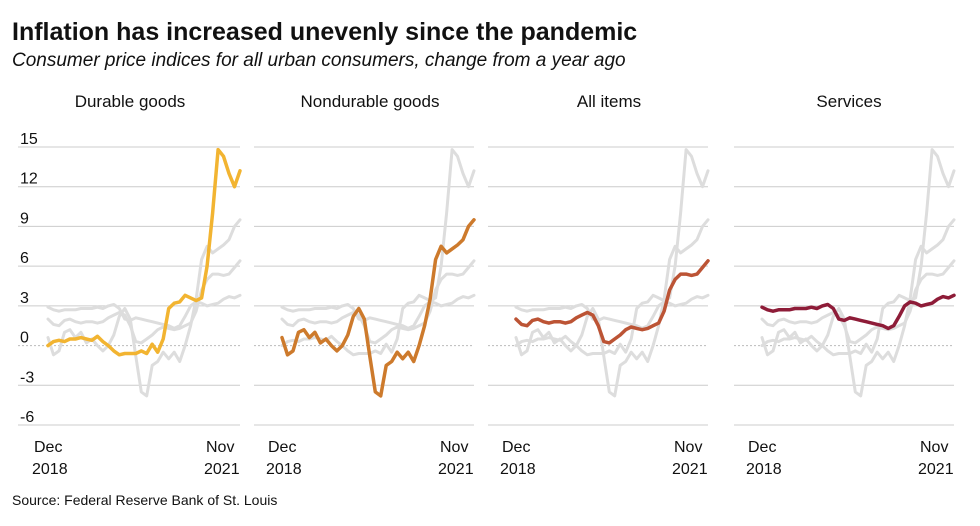 Image resolution: width=980 pixels, height=526 pixels. I want to click on panel-title: All items, so click(609, 101).